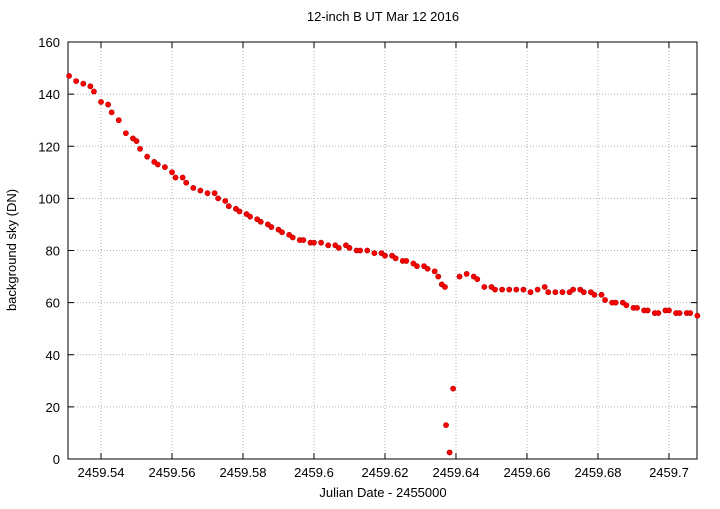 The image size is (720, 509). I want to click on y-tick-label: 140, so click(49, 94).